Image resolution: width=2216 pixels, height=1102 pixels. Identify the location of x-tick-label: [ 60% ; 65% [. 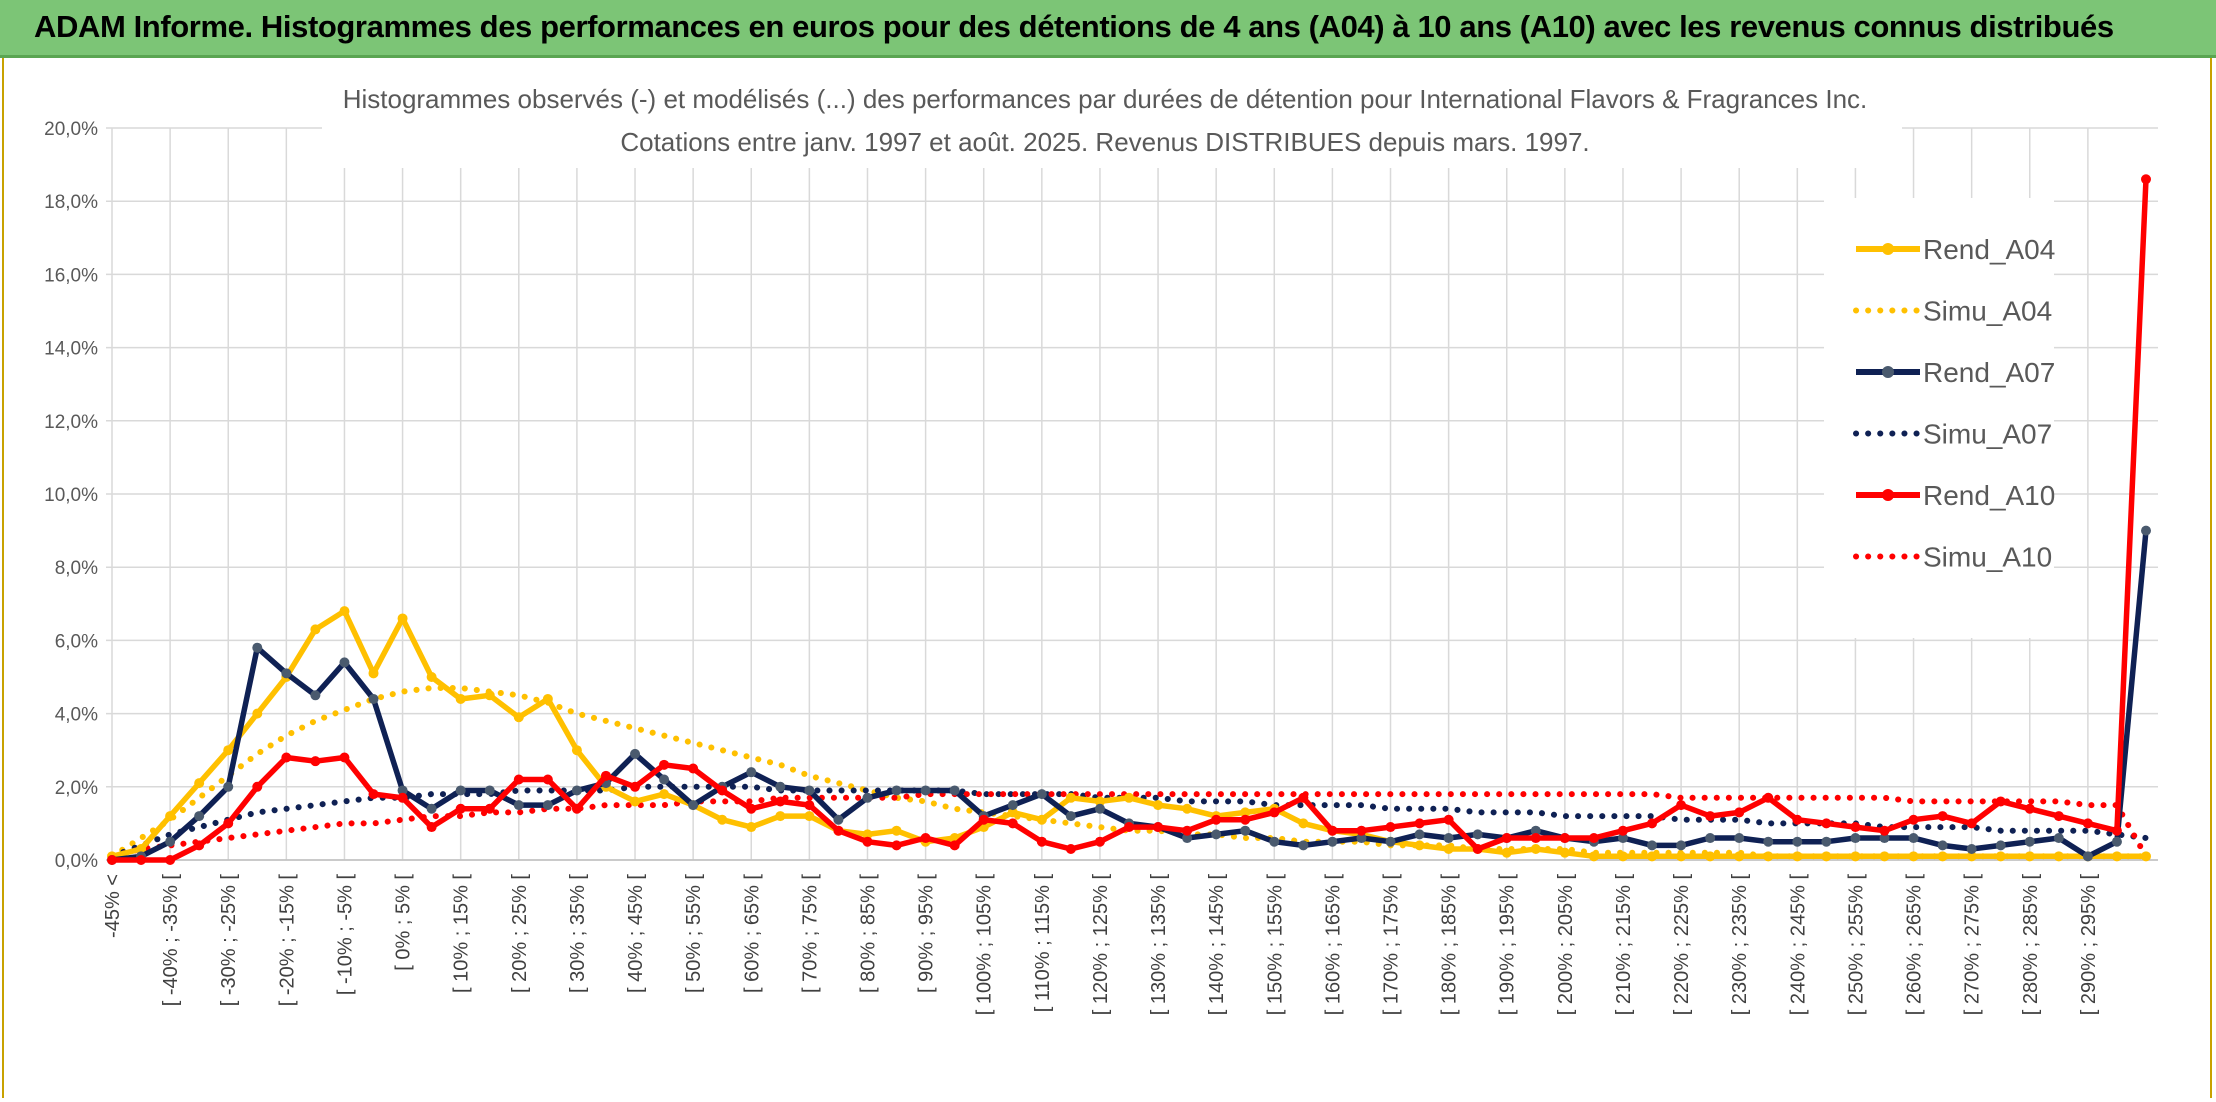
(752, 933).